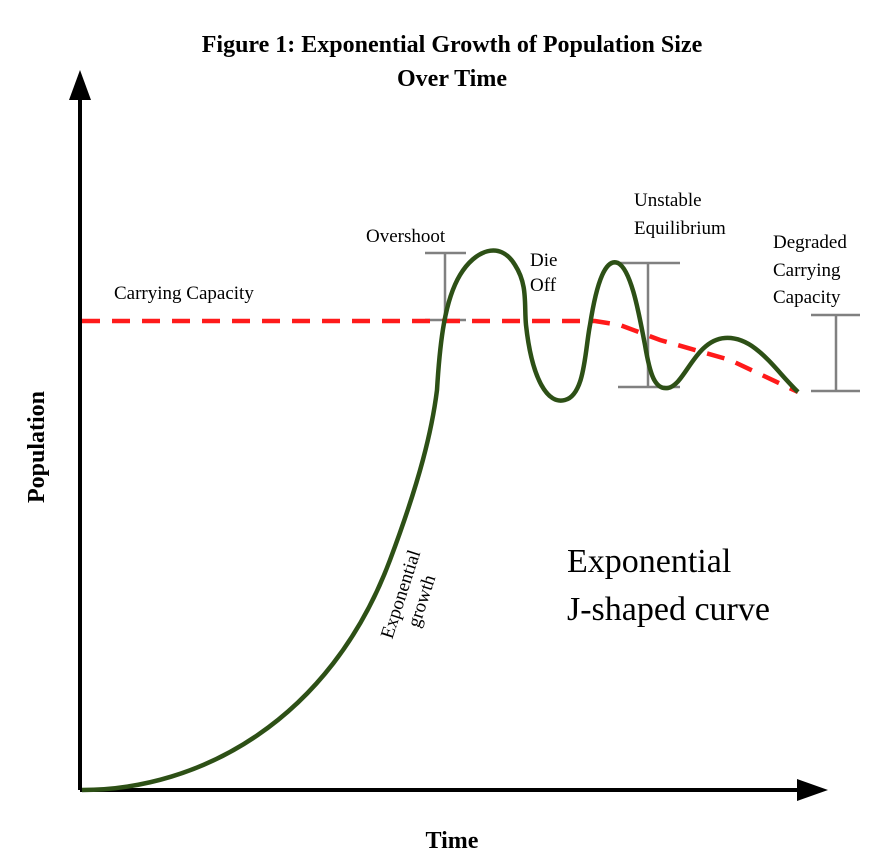  Describe the element at coordinates (668, 200) in the screenshot. I see `unstable-label-1: Unstable` at that location.